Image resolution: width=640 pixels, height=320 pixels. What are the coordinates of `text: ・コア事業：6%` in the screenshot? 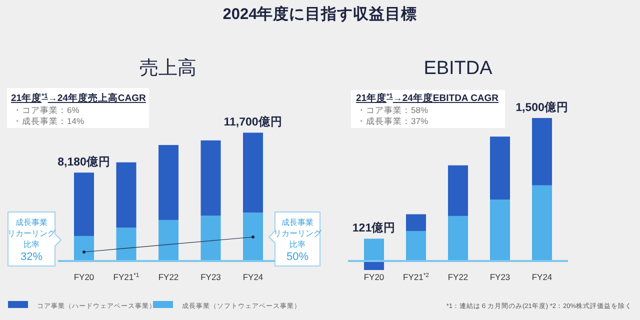 It's located at (46, 110).